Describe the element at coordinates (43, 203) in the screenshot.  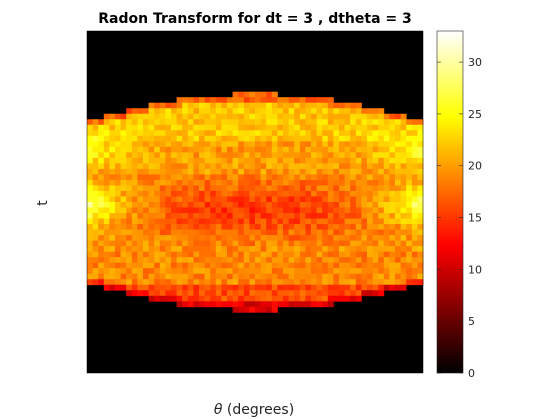
I see `y-axis-label: t` at that location.